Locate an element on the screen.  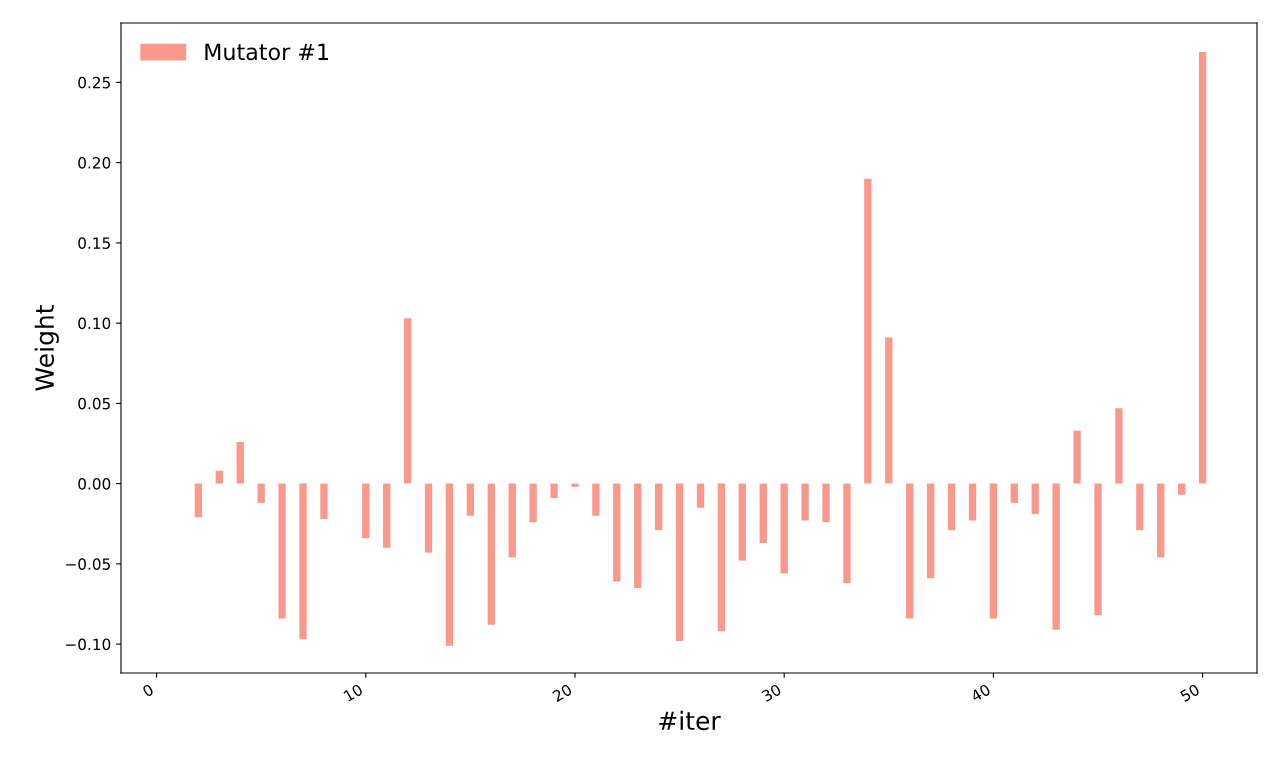
y-tick-label: 0.25 is located at coordinates (94, 82).